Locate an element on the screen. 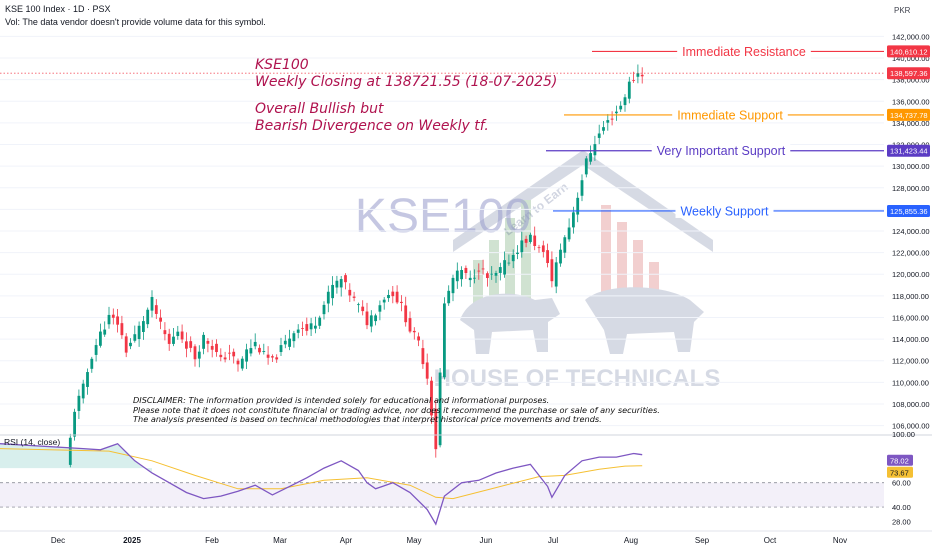  rsi-line is located at coordinates (321, 484).